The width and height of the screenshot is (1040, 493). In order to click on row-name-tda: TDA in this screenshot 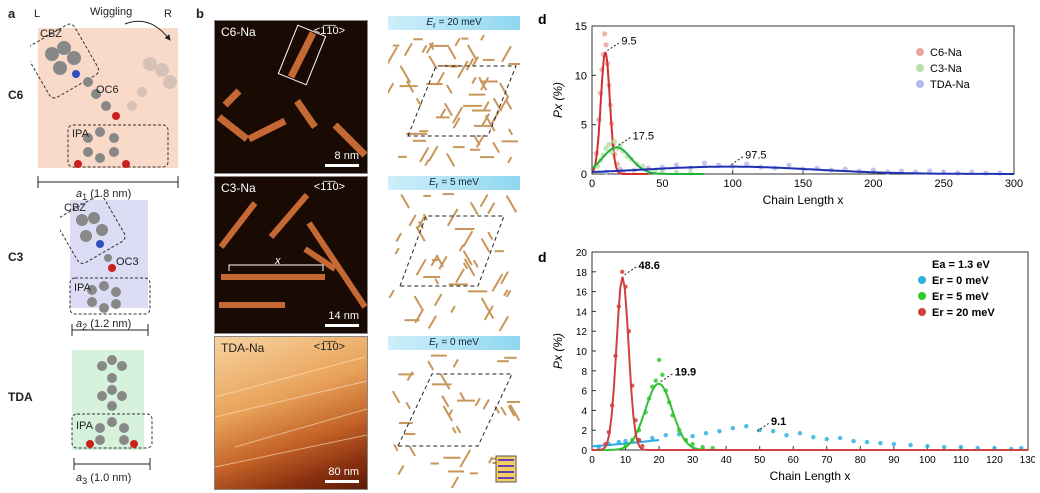, I will do `click(20, 397)`.